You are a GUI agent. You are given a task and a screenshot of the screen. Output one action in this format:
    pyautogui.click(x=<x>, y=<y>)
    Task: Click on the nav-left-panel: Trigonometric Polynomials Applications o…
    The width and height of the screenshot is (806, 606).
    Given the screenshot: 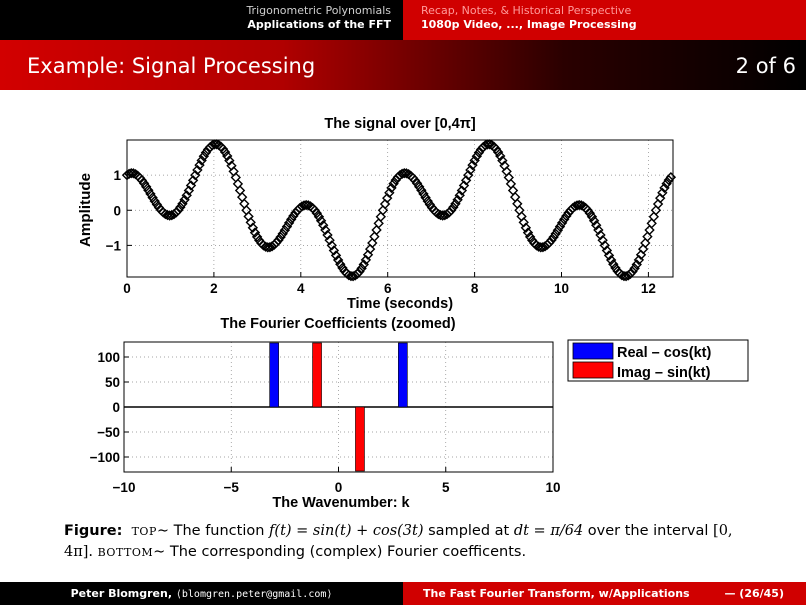 What is the action you would take?
    pyautogui.click(x=201, y=20)
    